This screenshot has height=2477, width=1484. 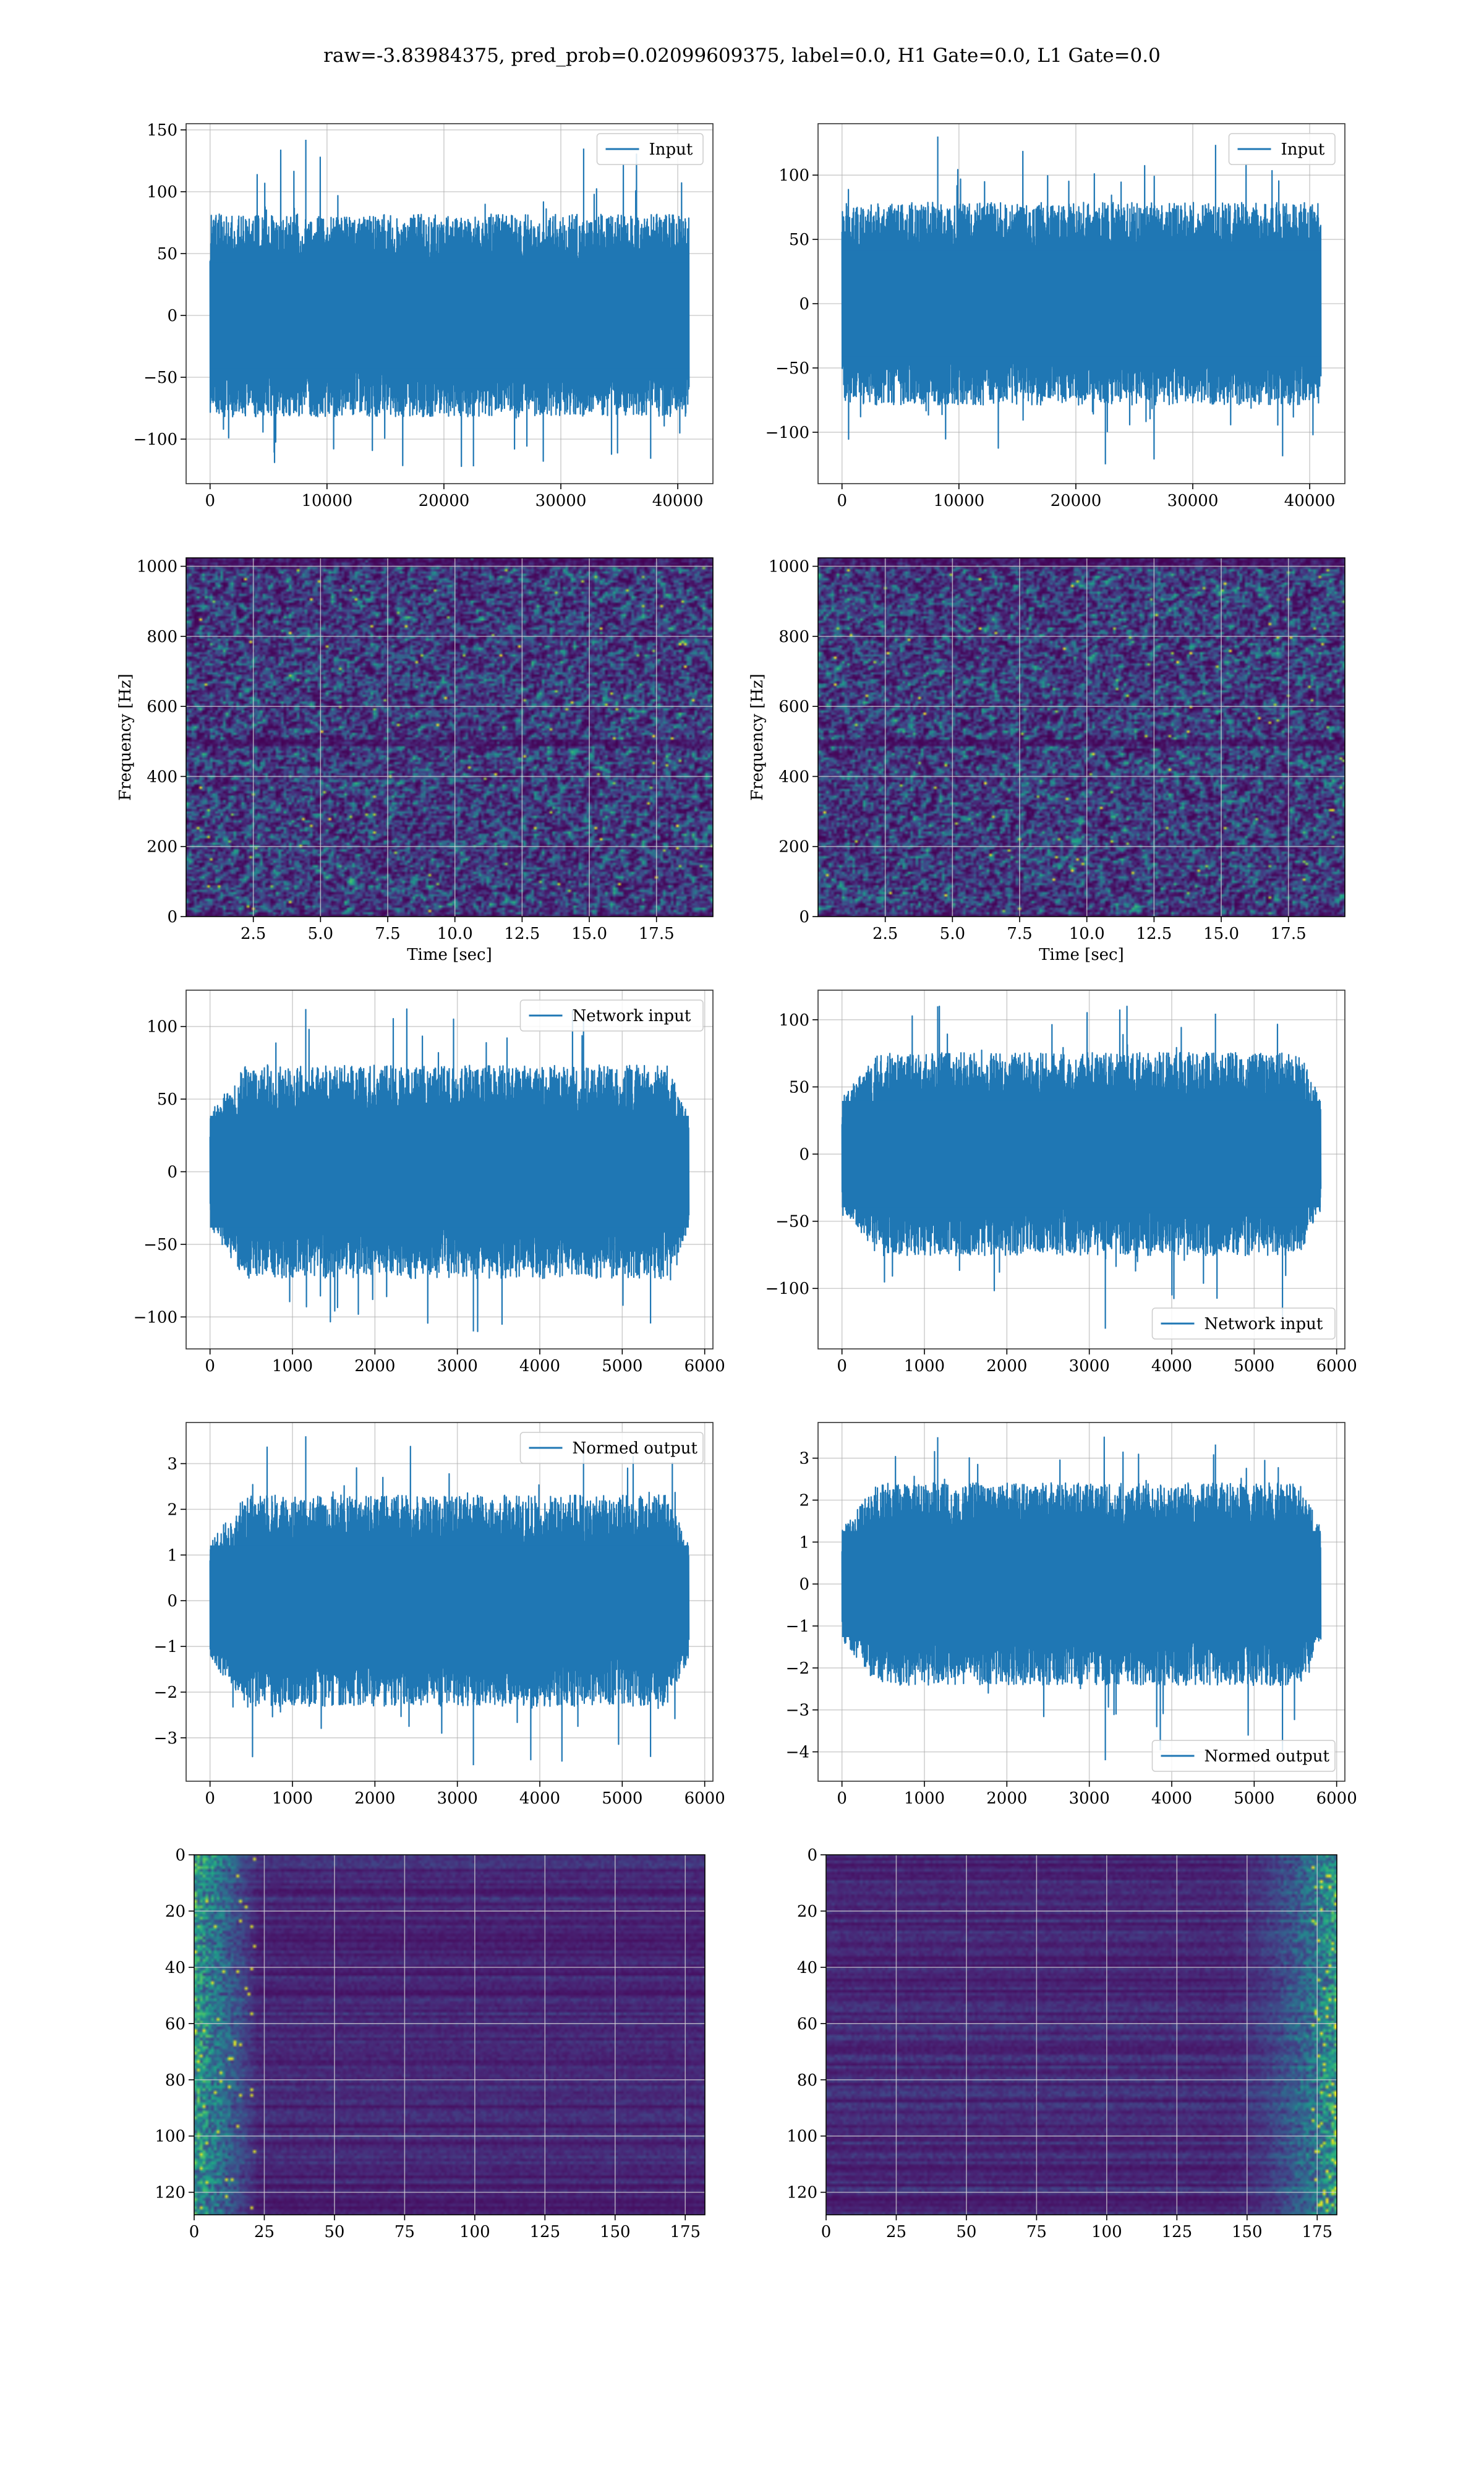 I want to click on x-tick-label: 20000, so click(x=444, y=501).